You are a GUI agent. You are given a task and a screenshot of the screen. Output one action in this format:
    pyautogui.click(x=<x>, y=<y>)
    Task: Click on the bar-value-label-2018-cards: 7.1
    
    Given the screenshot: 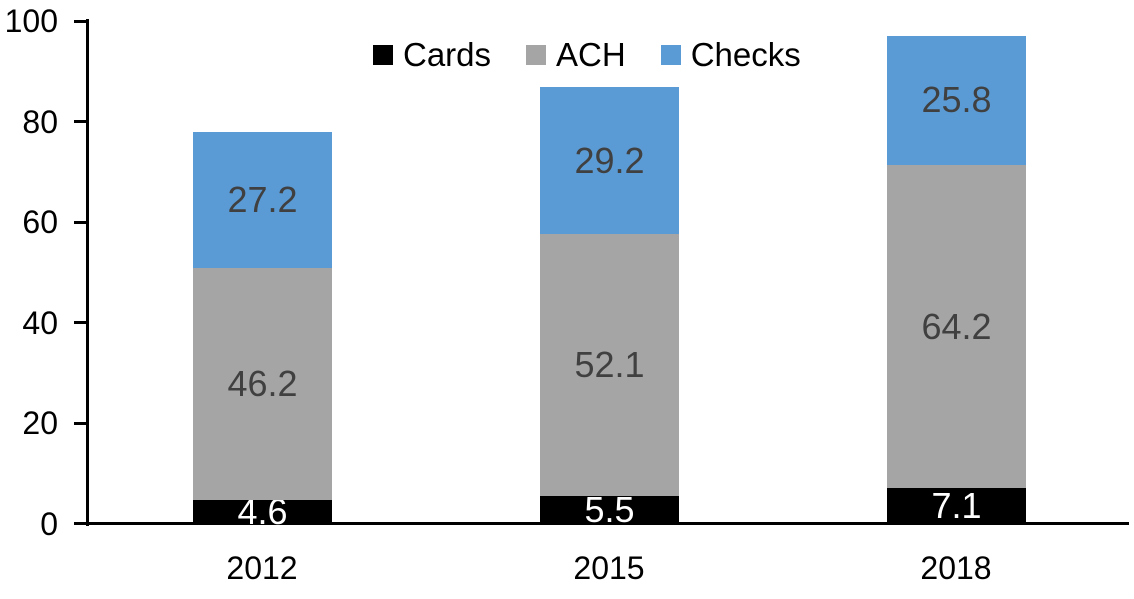 What is the action you would take?
    pyautogui.click(x=956, y=505)
    